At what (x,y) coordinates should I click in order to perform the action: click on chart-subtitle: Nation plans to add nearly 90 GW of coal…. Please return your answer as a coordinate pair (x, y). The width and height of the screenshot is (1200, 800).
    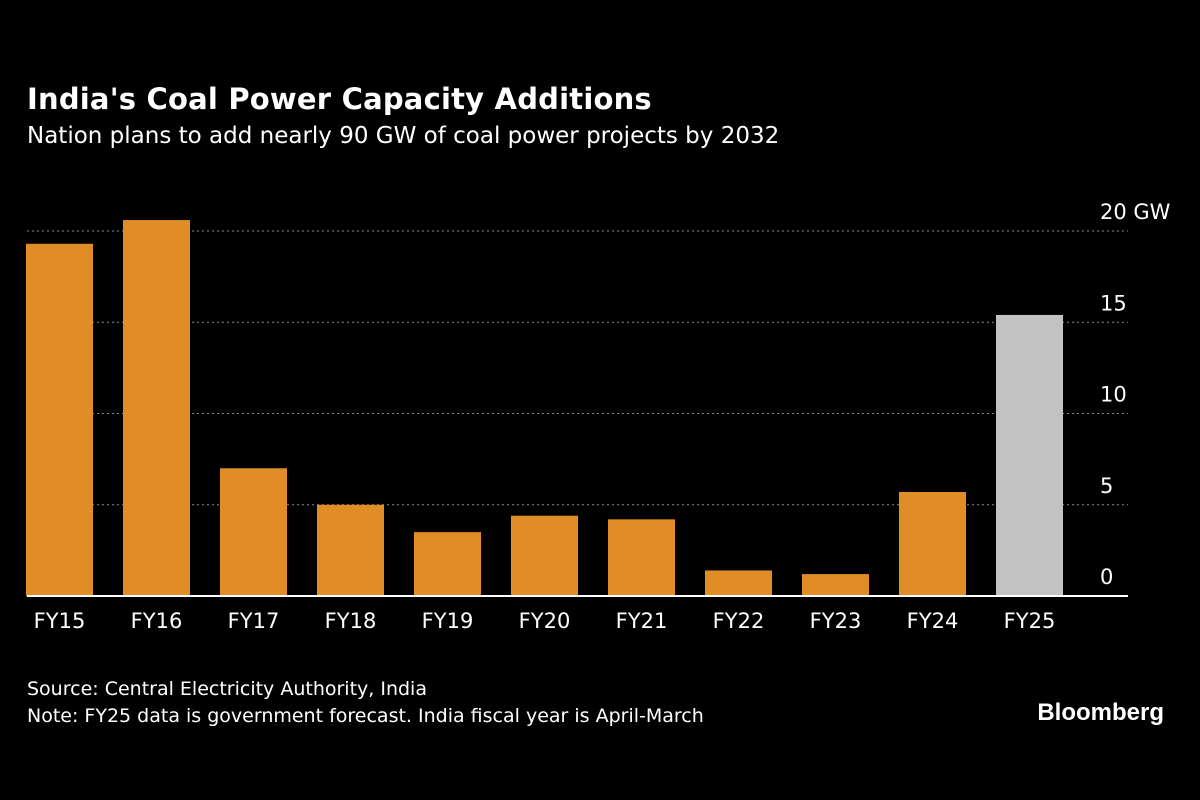
    Looking at the image, I should click on (403, 136).